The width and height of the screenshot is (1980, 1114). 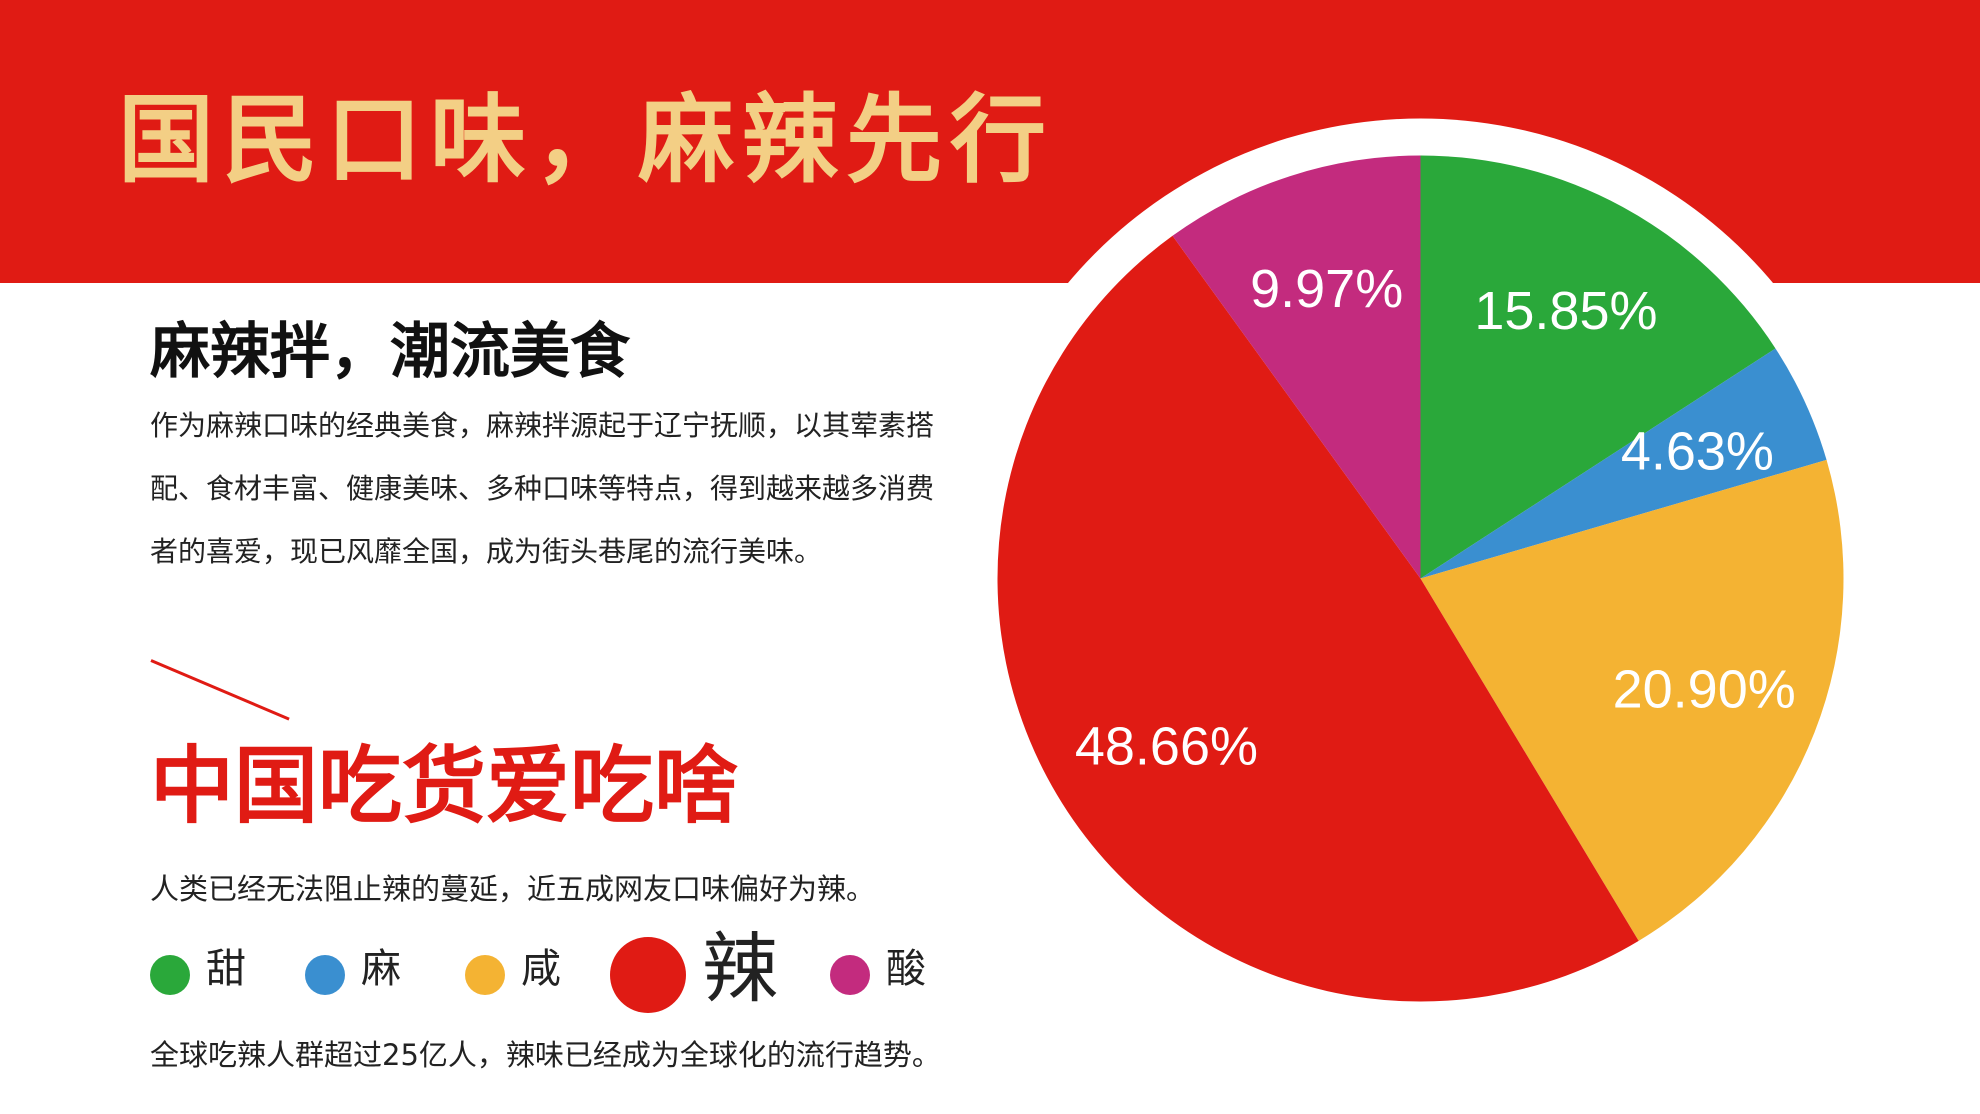 I want to click on pie-label-5: 9.97%, so click(x=1326, y=289).